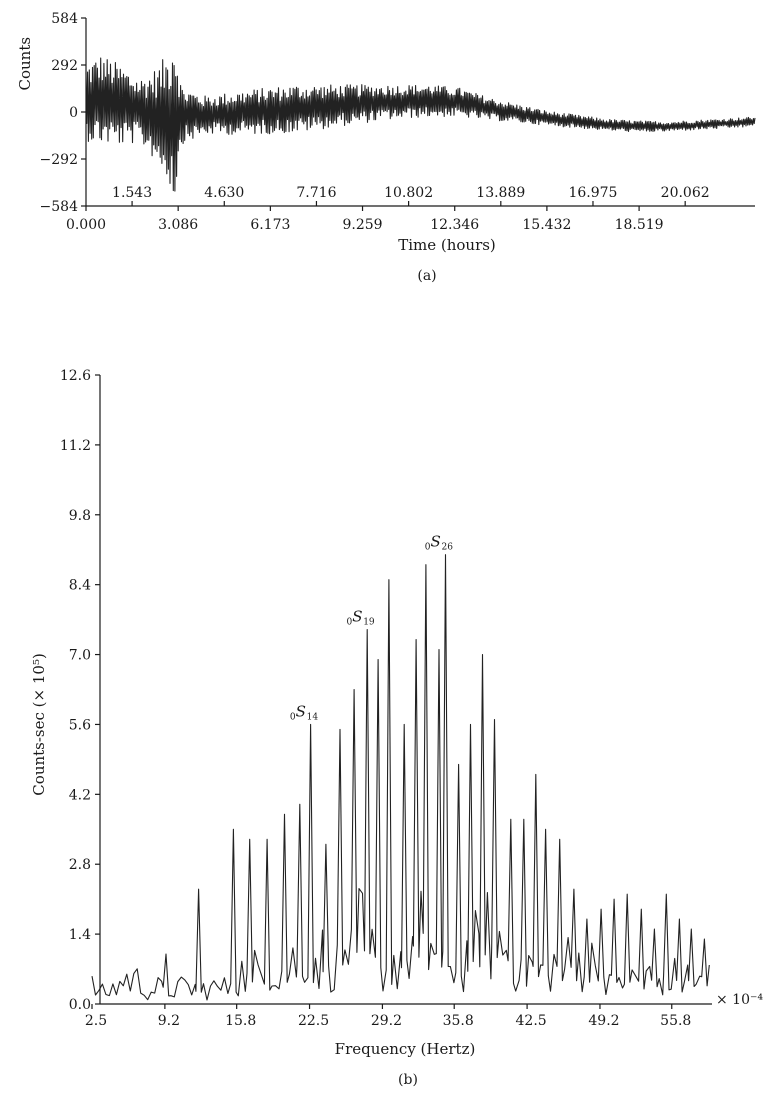 The image size is (774, 1111). Describe the element at coordinates (80, 1005) in the screenshot. I see `spectrum-y-tick-label: 0.0` at that location.